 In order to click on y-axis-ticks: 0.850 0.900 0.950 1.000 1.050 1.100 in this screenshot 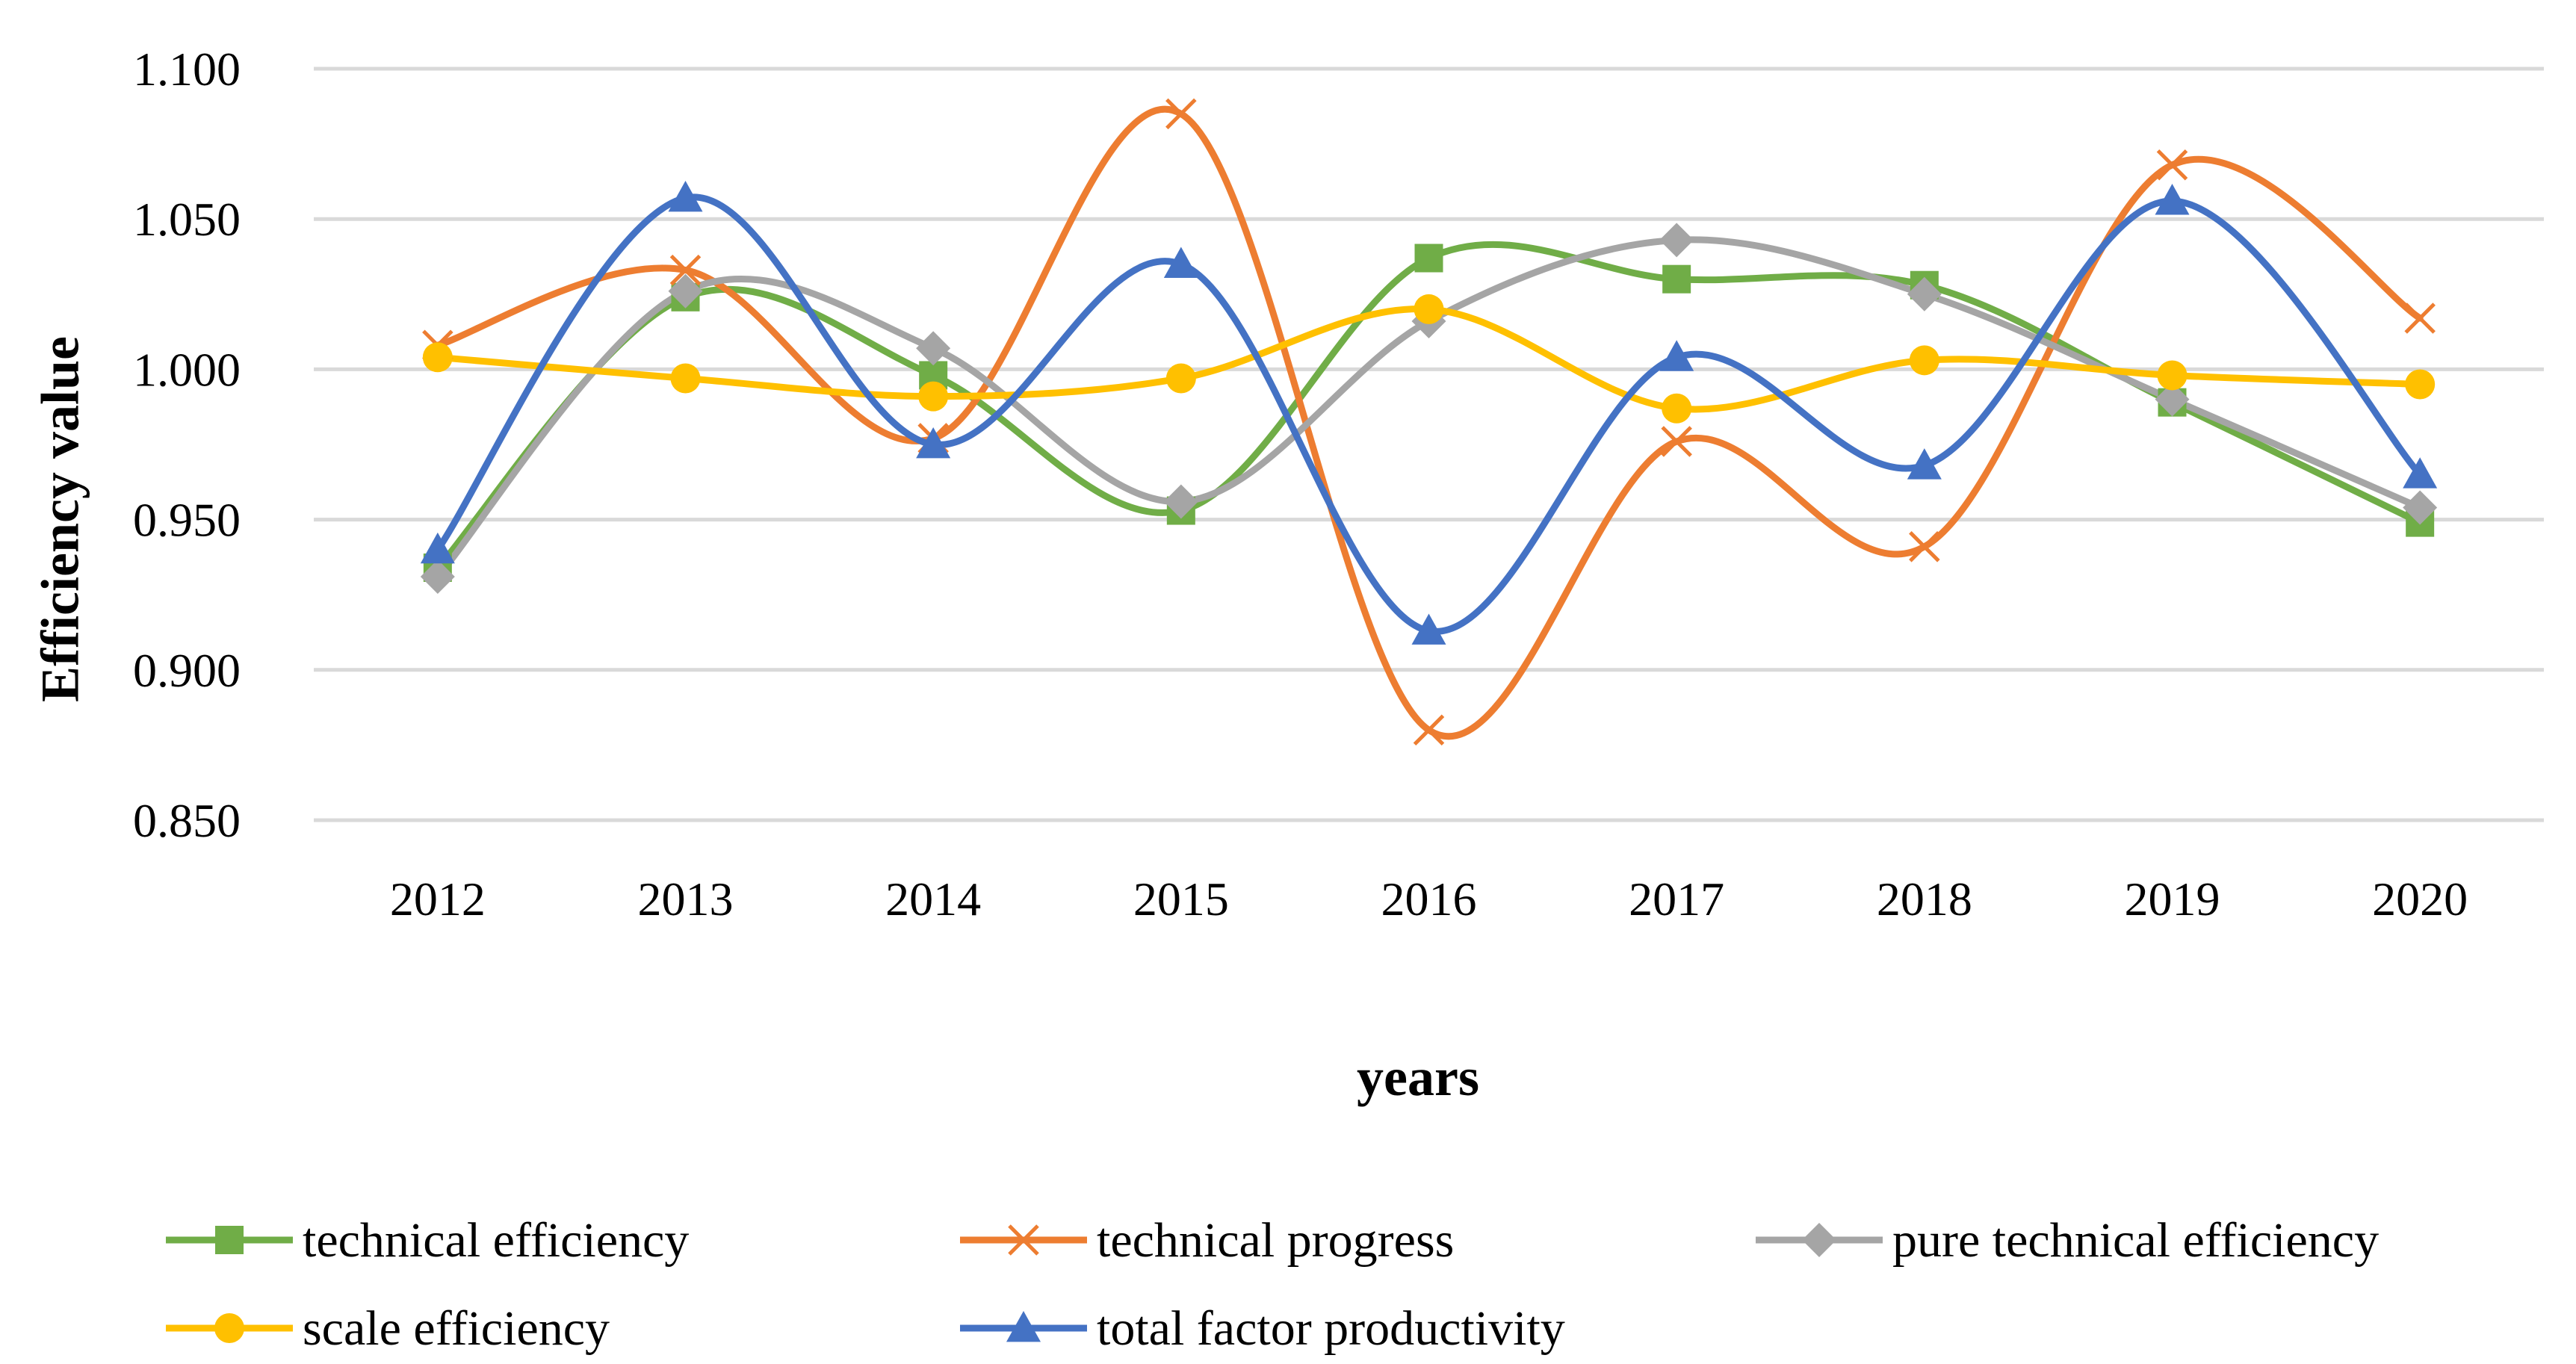, I will do `click(187, 445)`.